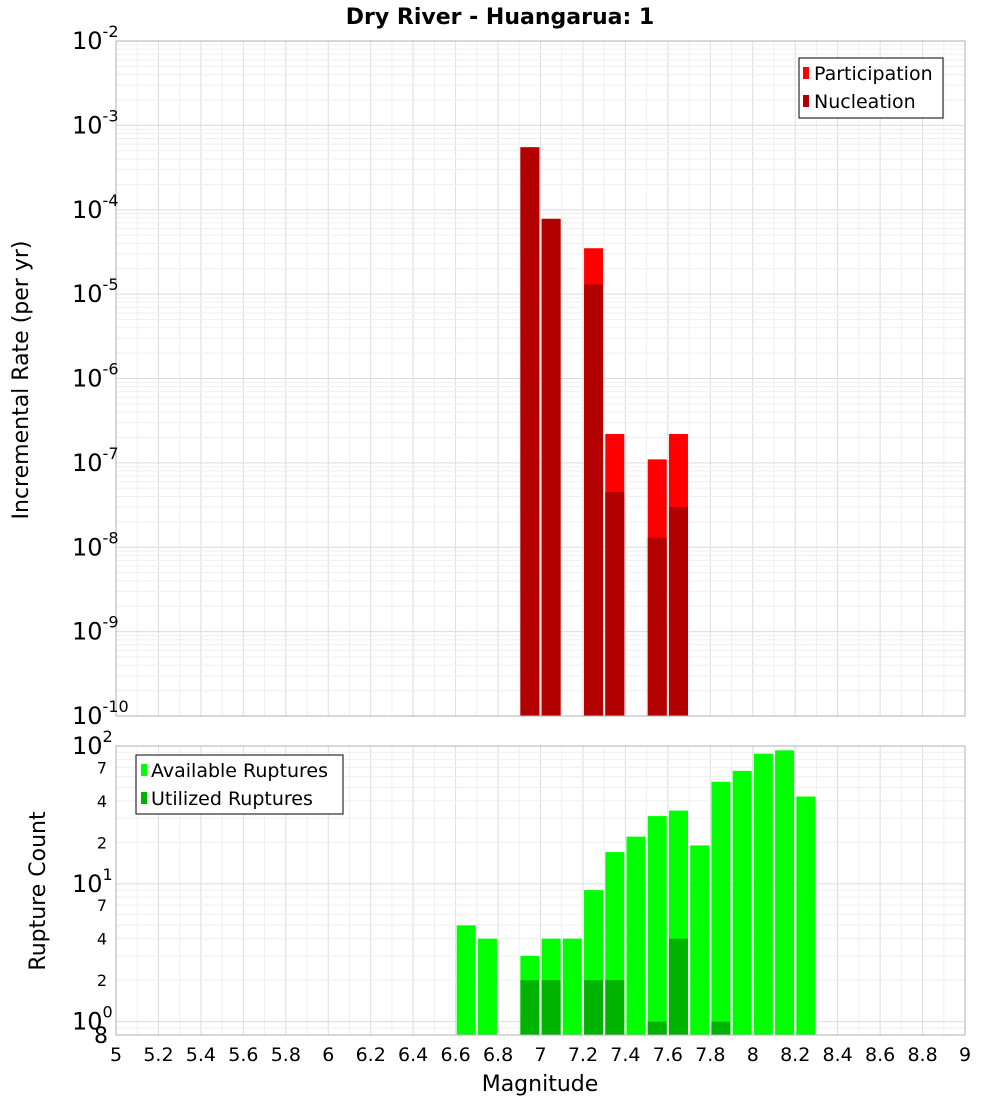 Image resolution: width=1000 pixels, height=1100 pixels. I want to click on x-tick-label: 8.8, so click(922, 1055).